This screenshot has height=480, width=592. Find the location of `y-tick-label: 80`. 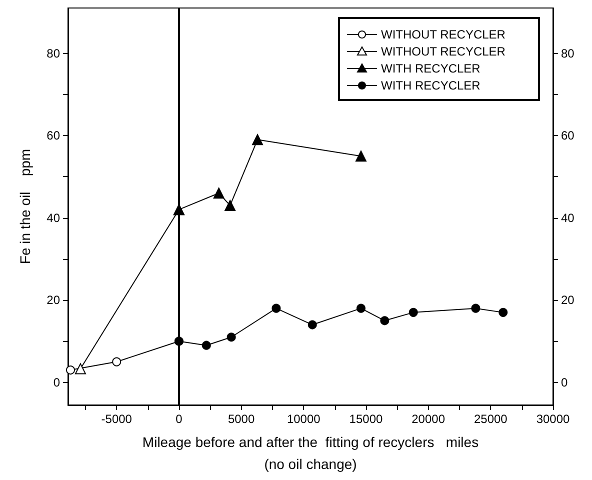

y-tick-label: 80 is located at coordinates (53, 53).